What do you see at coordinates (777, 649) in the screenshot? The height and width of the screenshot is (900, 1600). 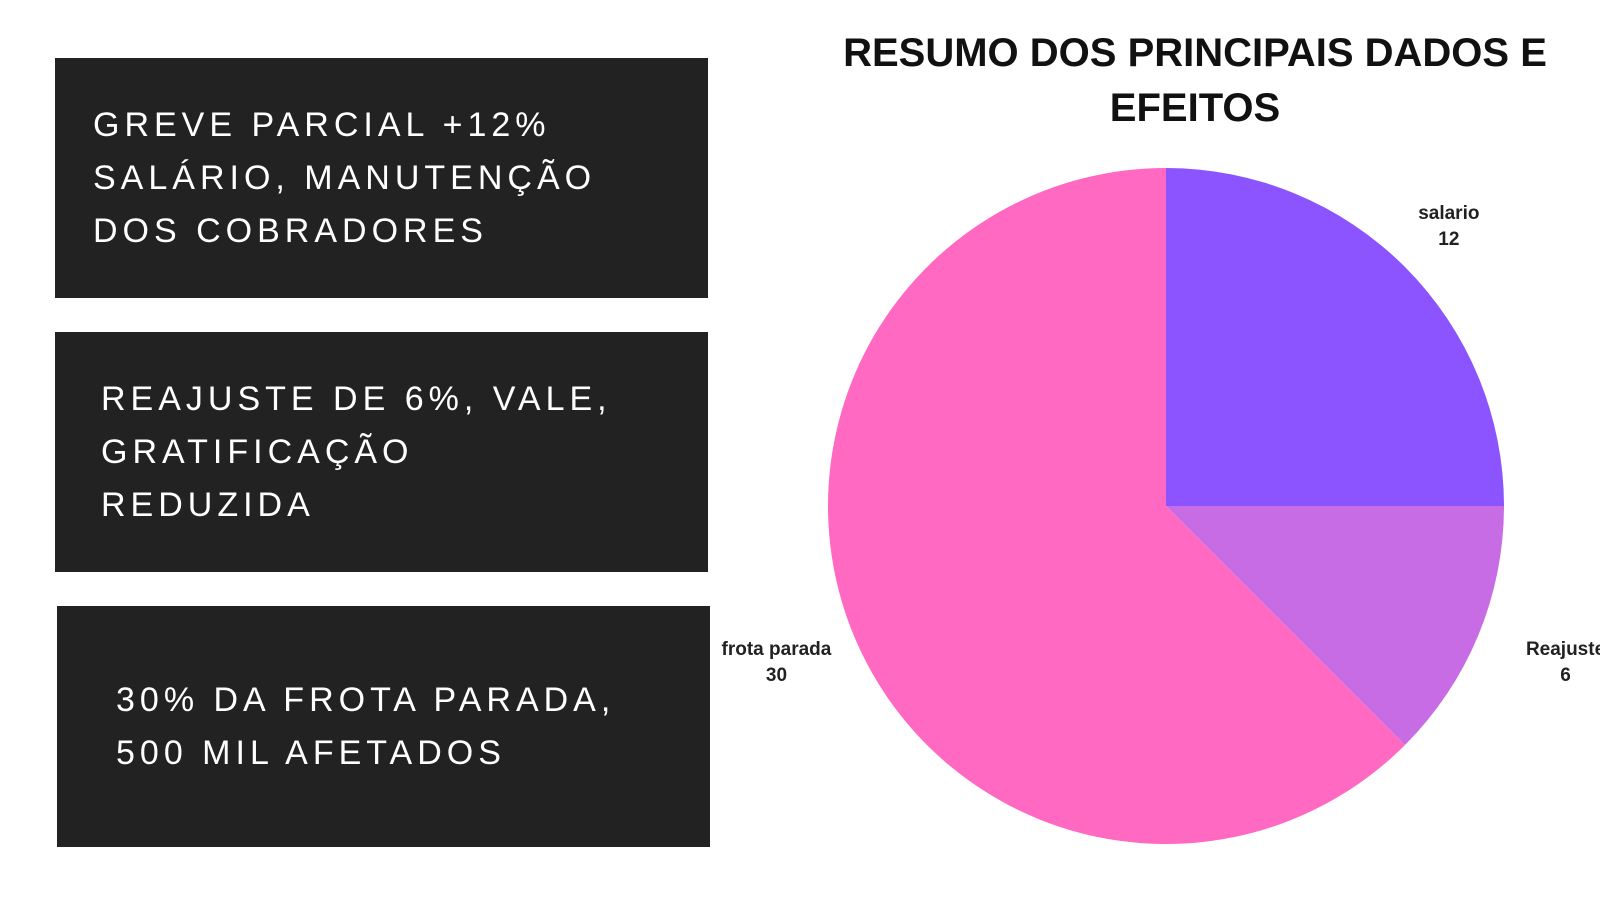 I see `pie-label-frota-parada: frota parada` at bounding box center [777, 649].